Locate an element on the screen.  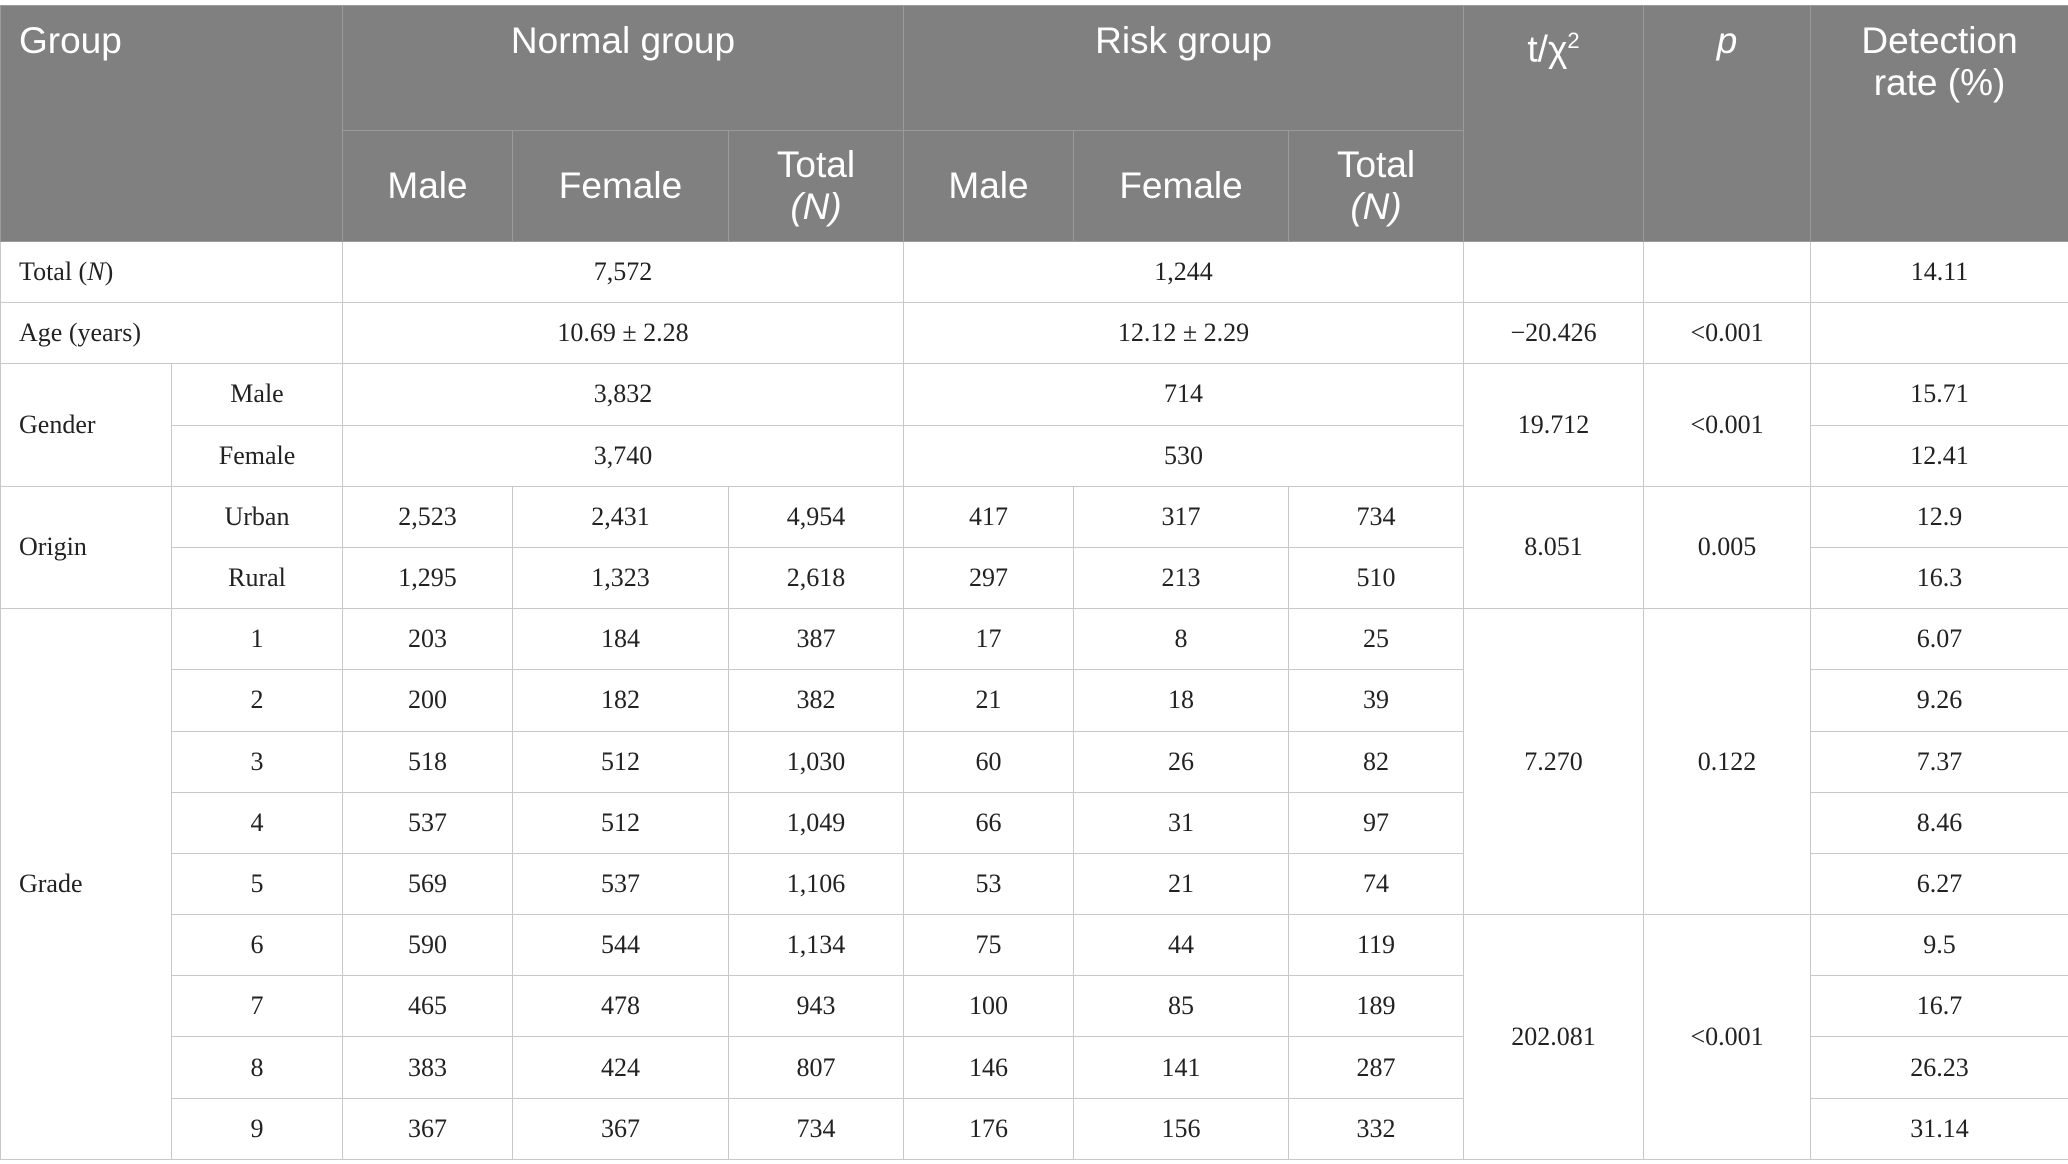
grade-6-rate: 9.5 is located at coordinates (1939, 945).